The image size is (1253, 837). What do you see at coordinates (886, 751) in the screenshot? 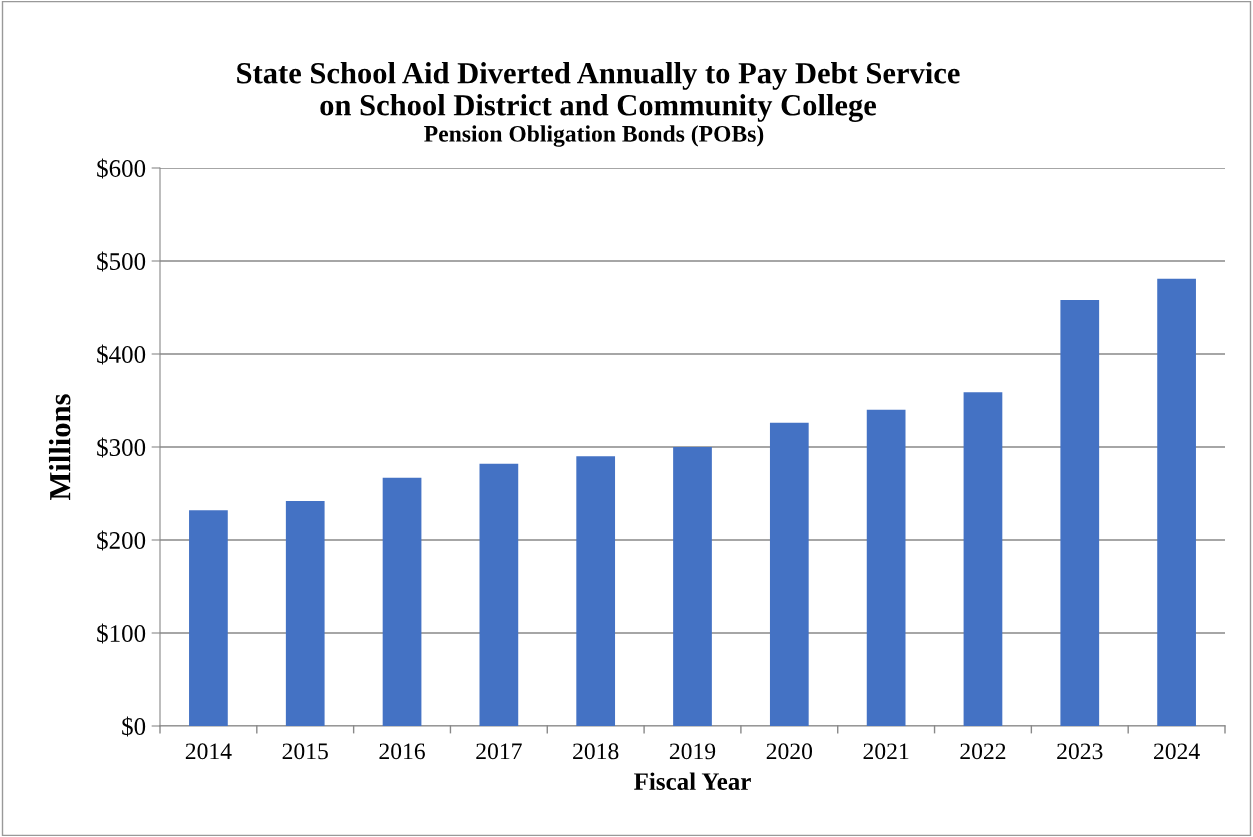
I see `x-tick-label: 2021` at bounding box center [886, 751].